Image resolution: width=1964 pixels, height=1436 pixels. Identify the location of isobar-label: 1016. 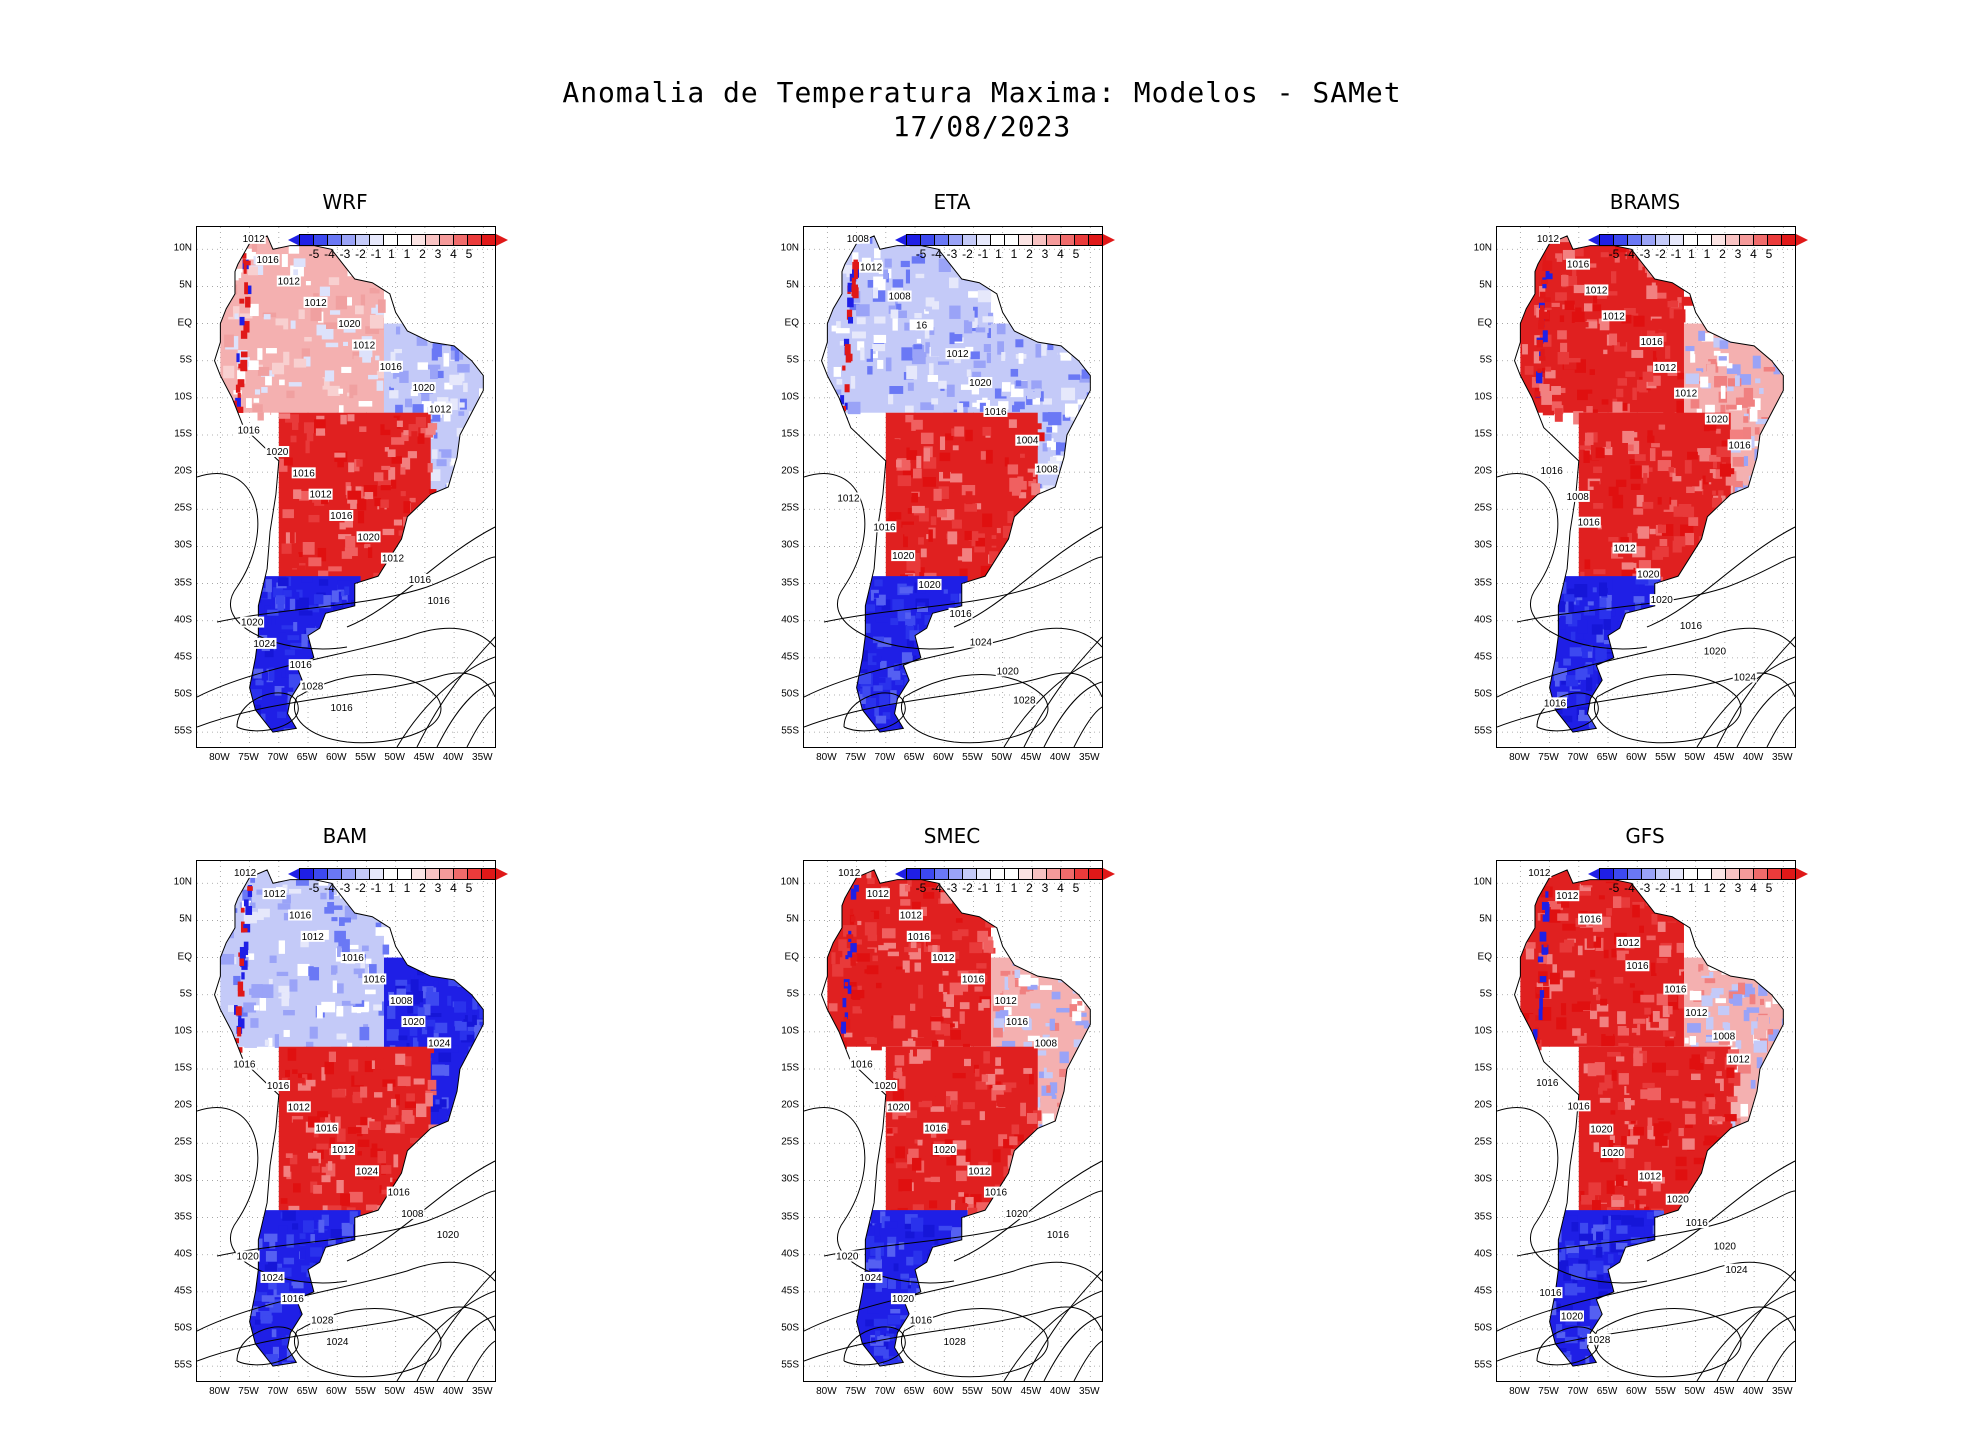
(1691, 626).